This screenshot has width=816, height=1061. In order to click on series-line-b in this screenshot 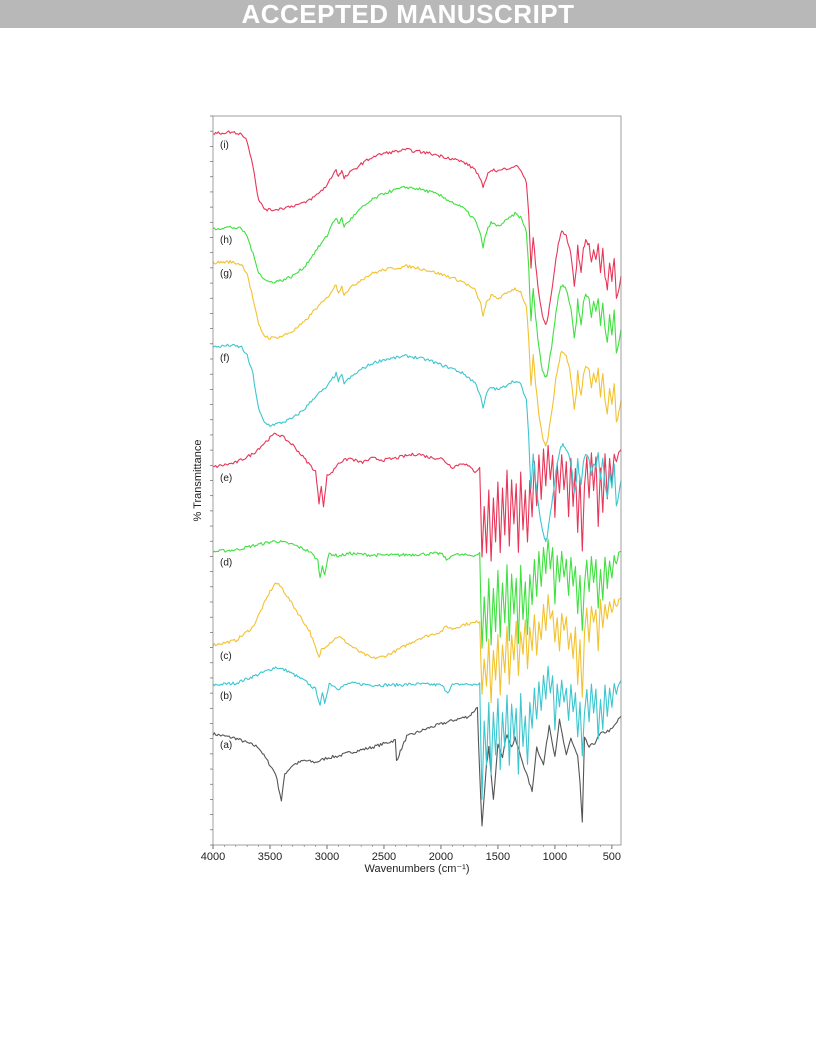, I will do `click(417, 732)`.